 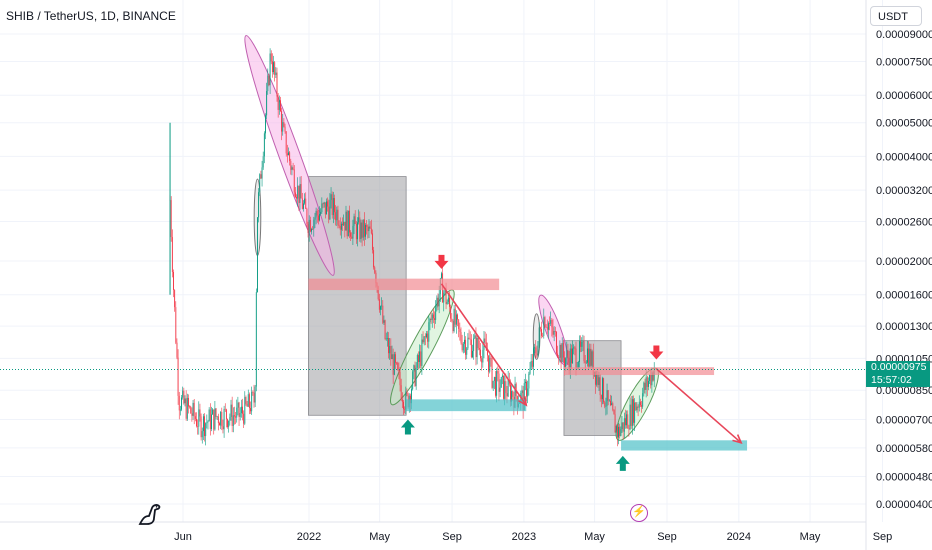 I want to click on y-tick-label: 0.00000700, so click(x=904, y=421).